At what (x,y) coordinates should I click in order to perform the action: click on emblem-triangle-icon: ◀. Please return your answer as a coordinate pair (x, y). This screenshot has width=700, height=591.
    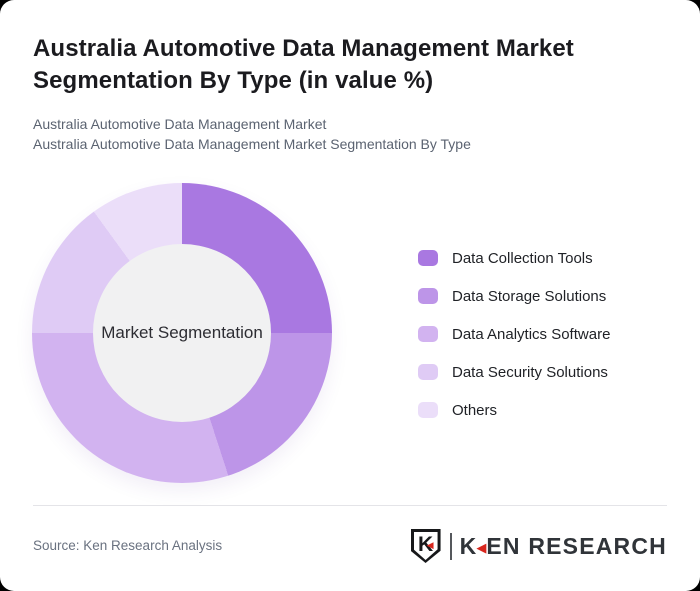
    Looking at the image, I should click on (430, 545).